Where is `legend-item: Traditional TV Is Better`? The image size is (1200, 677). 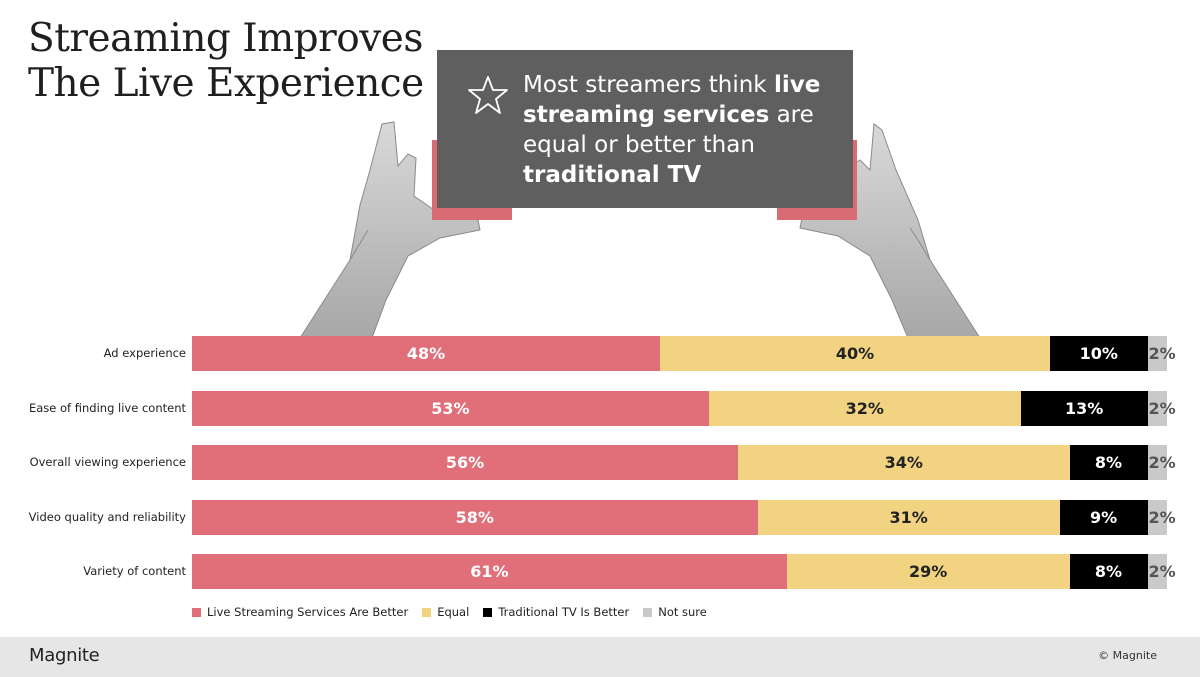
legend-item: Traditional TV Is Better is located at coordinates (556, 612).